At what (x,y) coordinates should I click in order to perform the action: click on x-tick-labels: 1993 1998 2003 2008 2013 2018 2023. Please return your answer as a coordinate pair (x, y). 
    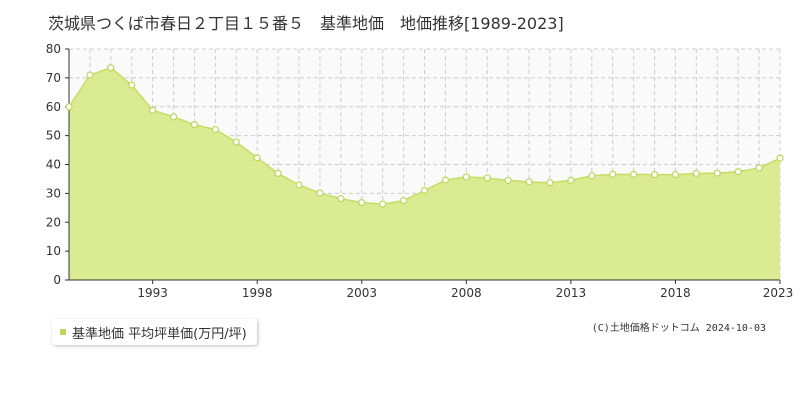
    Looking at the image, I should click on (465, 290).